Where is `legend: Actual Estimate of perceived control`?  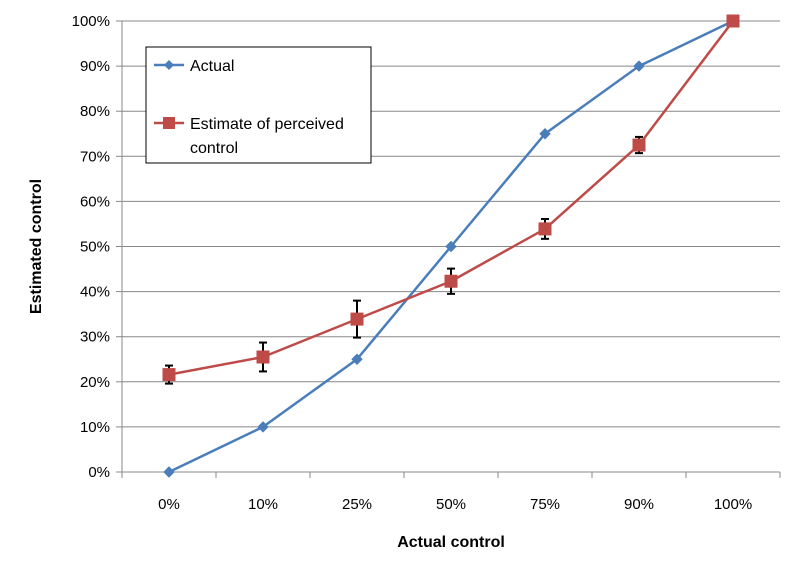 legend: Actual Estimate of perceived control is located at coordinates (258, 105).